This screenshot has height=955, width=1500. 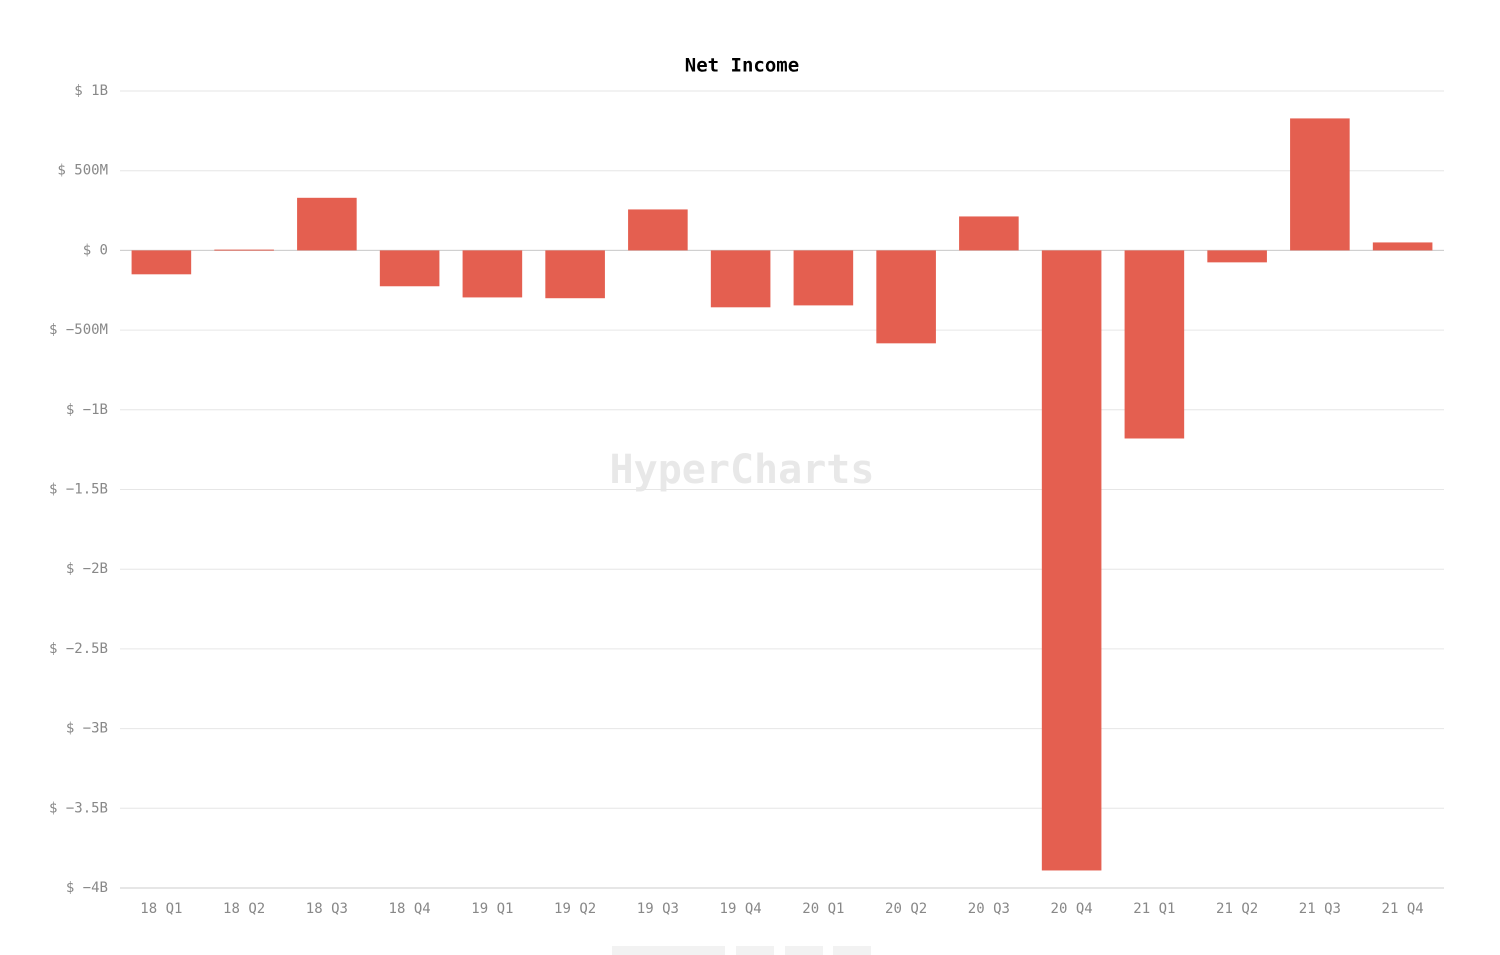 I want to click on y-tick-label: $ −3.5B, so click(x=78, y=808).